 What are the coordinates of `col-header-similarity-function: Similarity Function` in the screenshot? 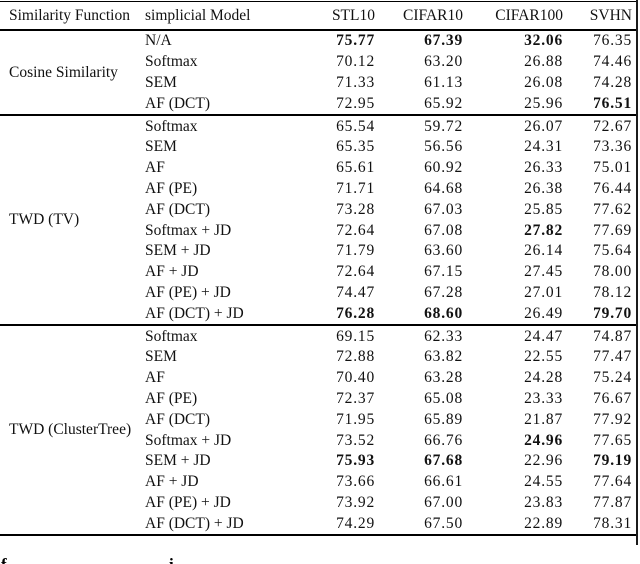 It's located at (69, 15).